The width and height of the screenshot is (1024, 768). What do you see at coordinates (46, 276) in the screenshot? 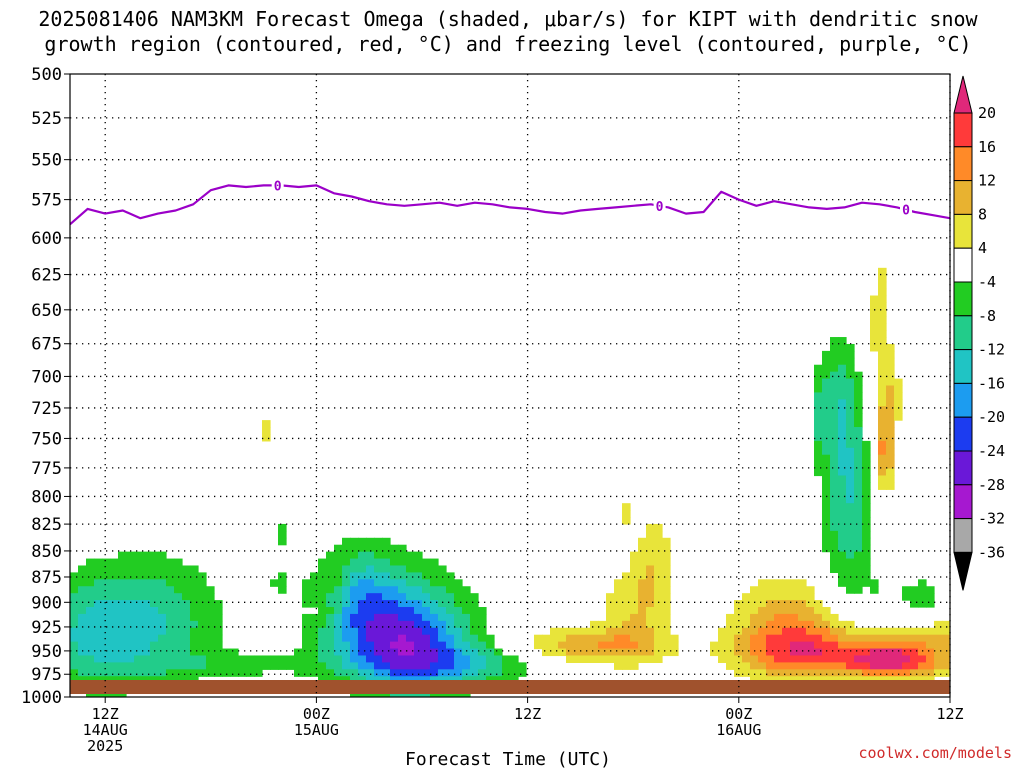
I see `y-tick-label: 625` at bounding box center [46, 276].